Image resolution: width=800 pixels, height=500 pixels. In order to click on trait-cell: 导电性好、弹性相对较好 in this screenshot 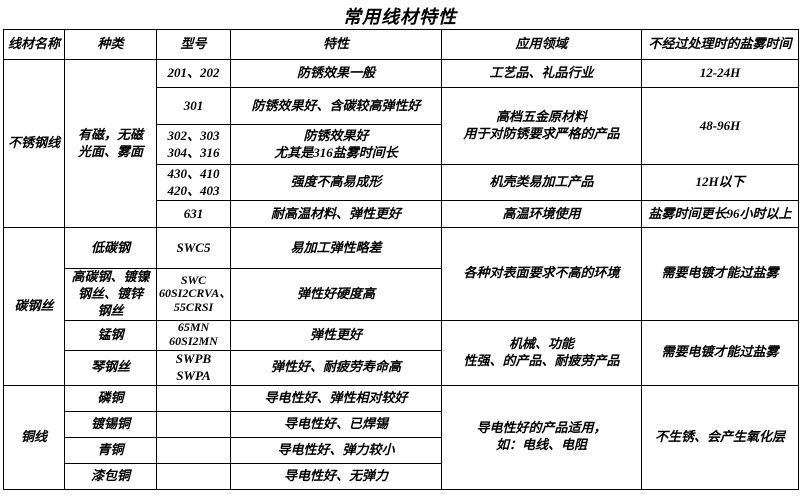, I will do `click(336, 398)`.